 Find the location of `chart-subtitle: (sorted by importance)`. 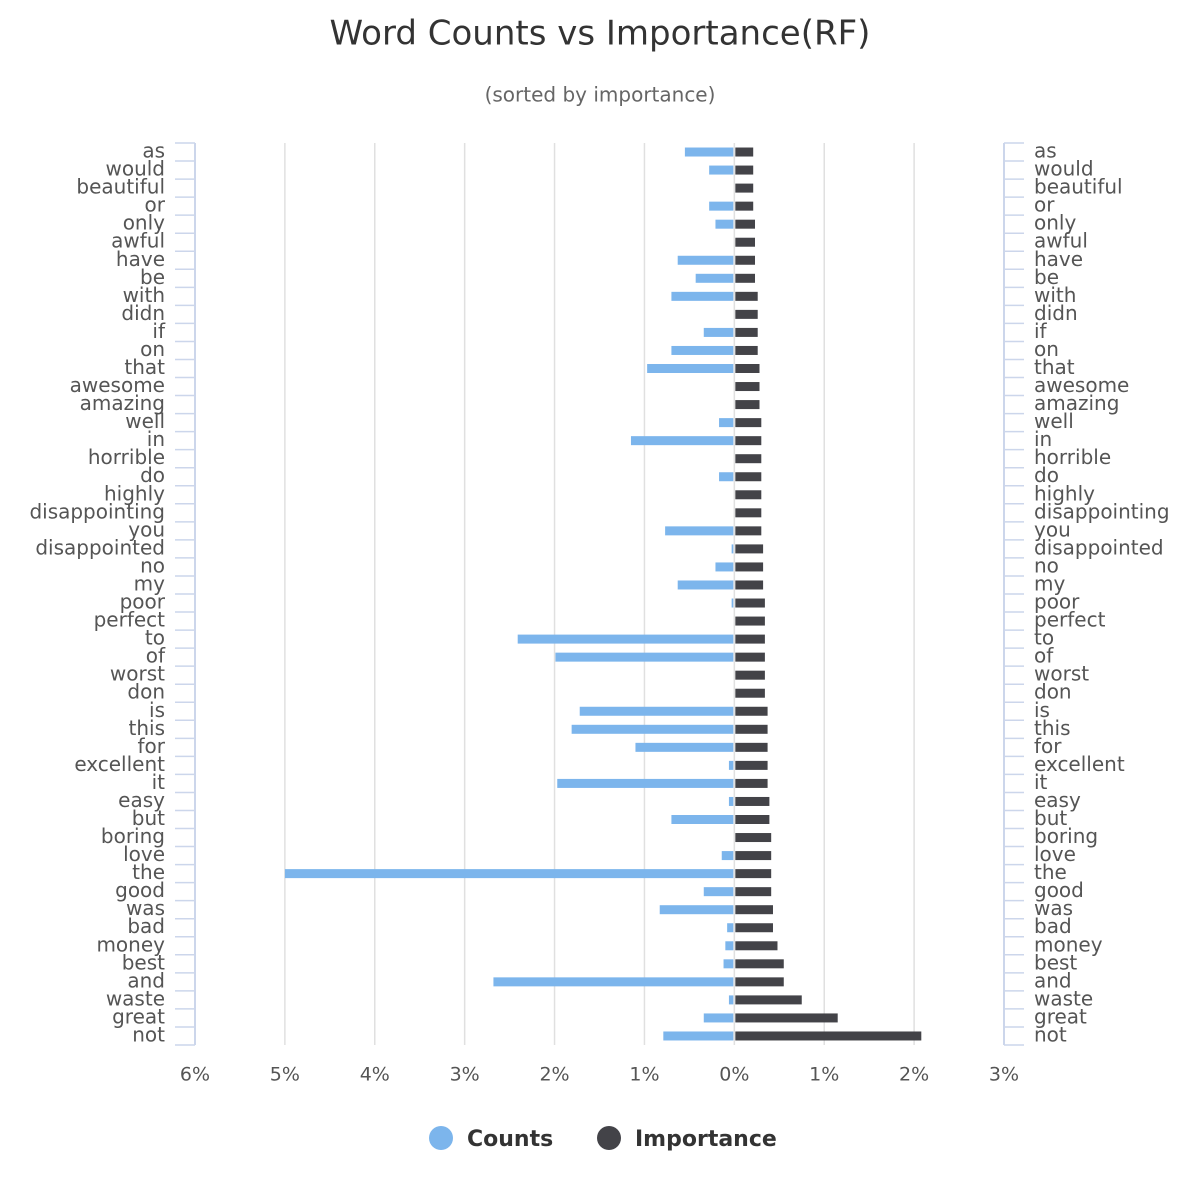

chart-subtitle: (sorted by importance) is located at coordinates (600, 95).